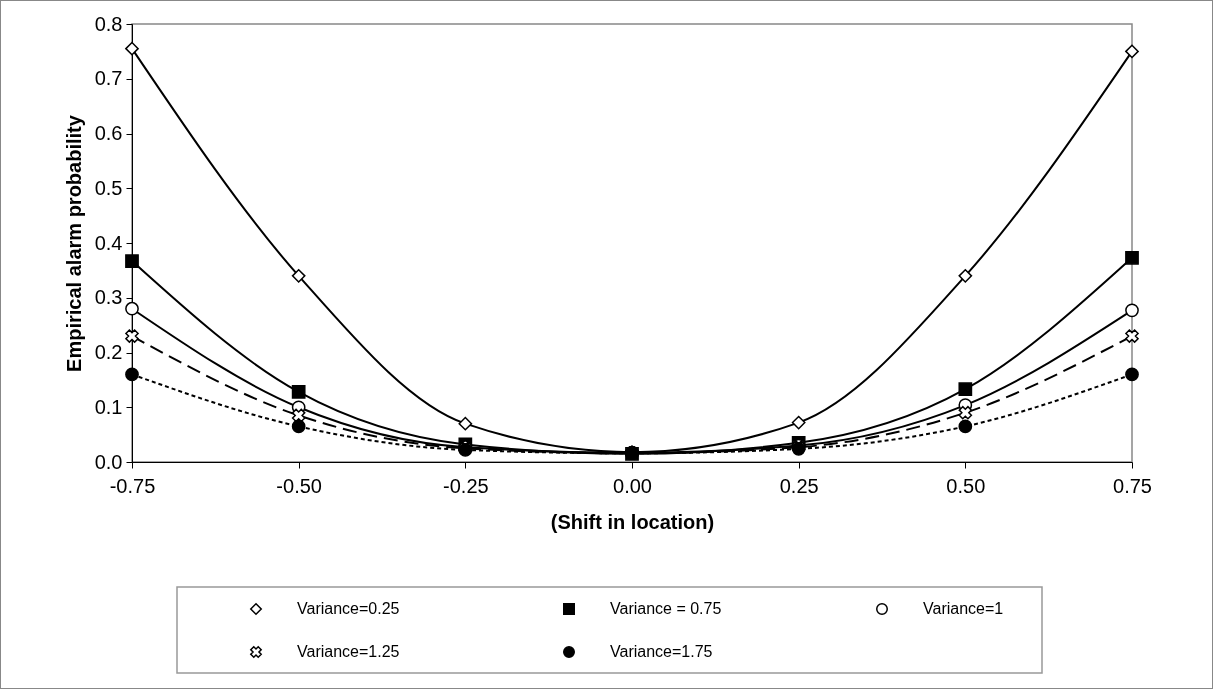 The image size is (1215, 691). What do you see at coordinates (299, 485) in the screenshot?
I see `x-tick-label: -0.50` at bounding box center [299, 485].